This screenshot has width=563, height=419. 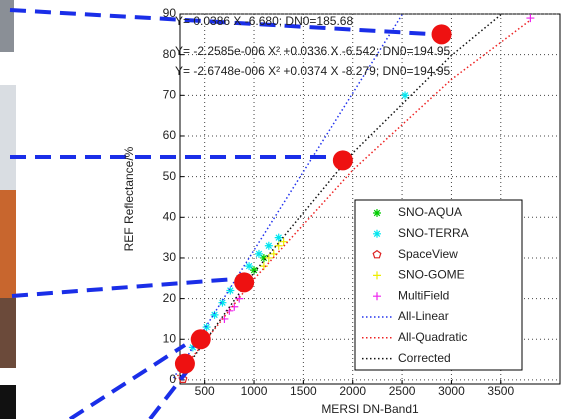 What do you see at coordinates (264, 21) in the screenshot?
I see `equation: Y= 0.0386 X -6.680; DN0=185.68` at bounding box center [264, 21].